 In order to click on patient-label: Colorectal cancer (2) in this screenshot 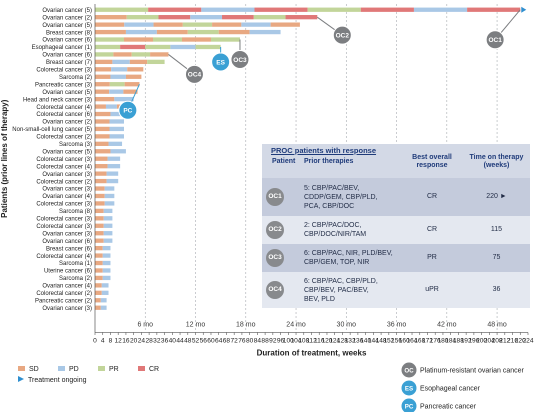, I will do `click(64, 294)`.